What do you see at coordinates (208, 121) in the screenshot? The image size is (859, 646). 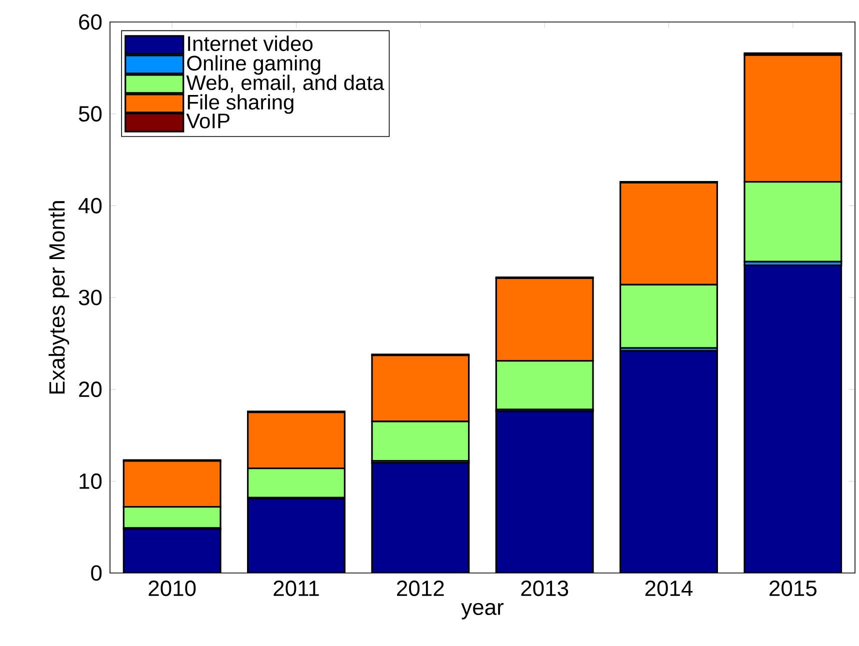 I see `legend-label: VoIP` at bounding box center [208, 121].